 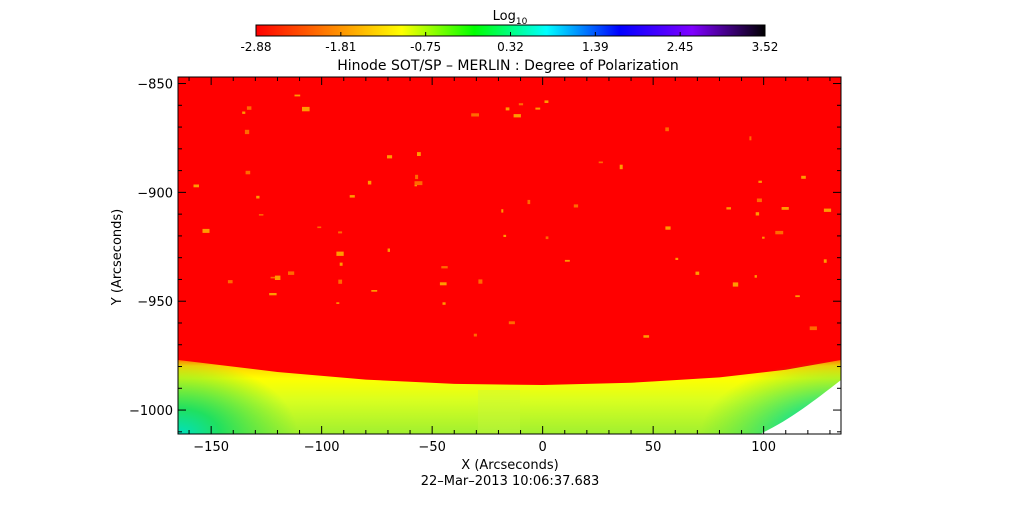 What do you see at coordinates (680, 47) in the screenshot?
I see `colorbar-tick-label: 2.45` at bounding box center [680, 47].